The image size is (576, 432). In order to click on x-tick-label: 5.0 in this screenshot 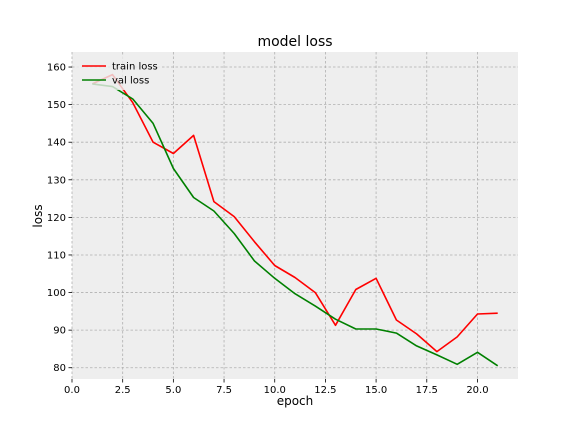, I will do `click(173, 390)`.